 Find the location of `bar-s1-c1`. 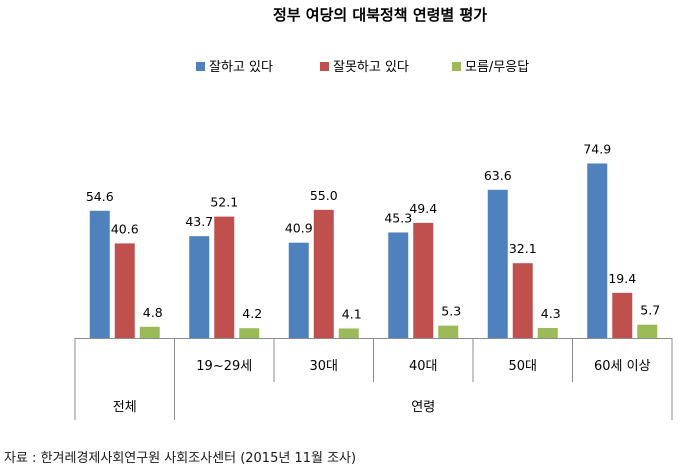

bar-s1-c1 is located at coordinates (99, 274).